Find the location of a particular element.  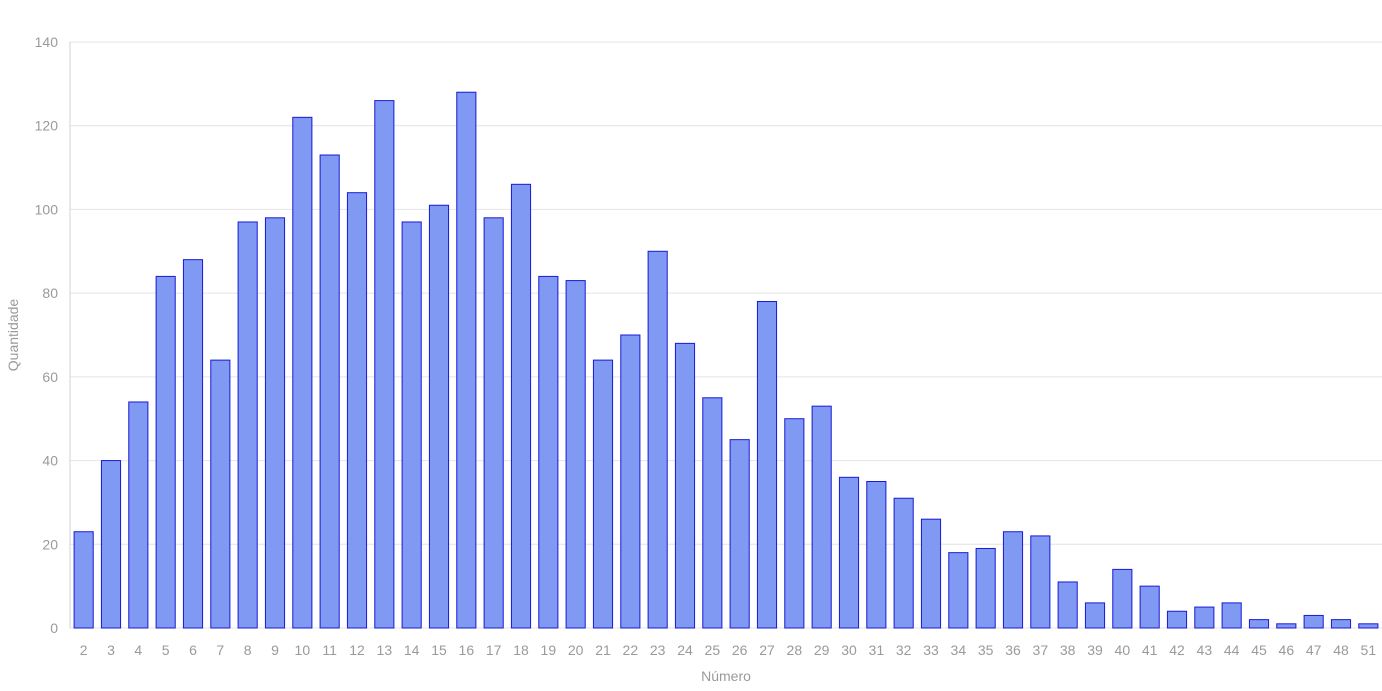

x-tick-label: 9 is located at coordinates (275, 650).